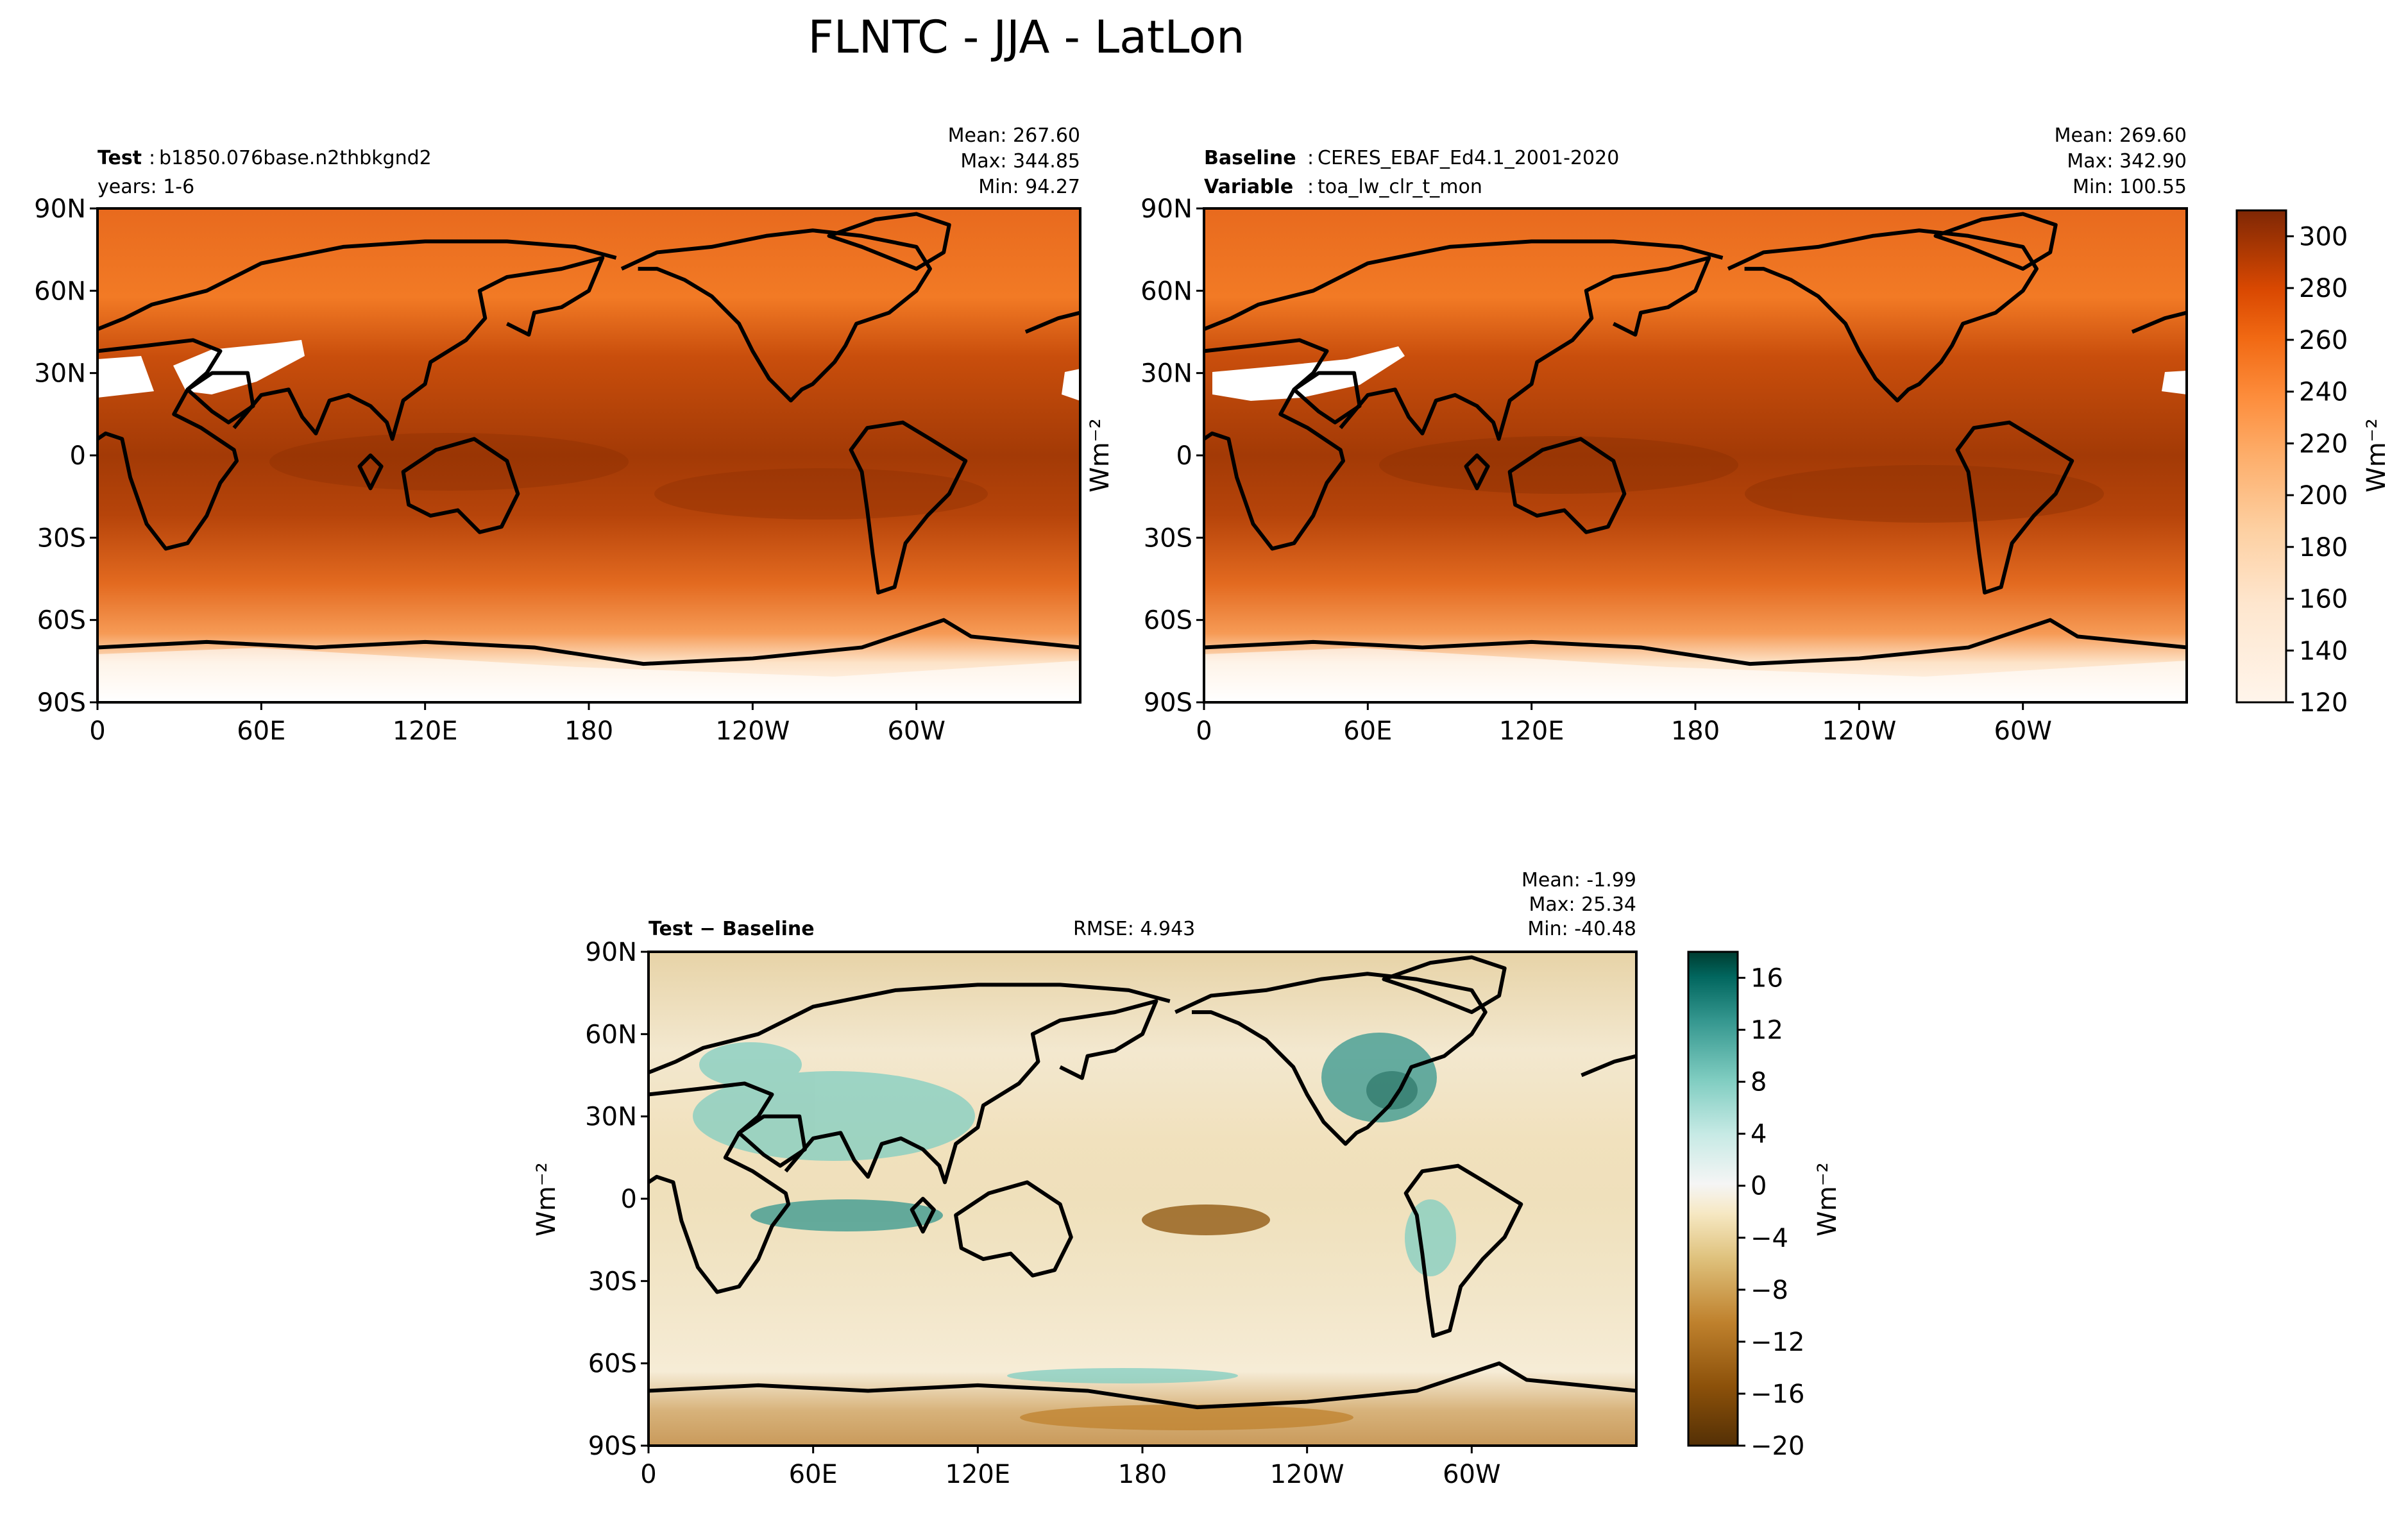 This screenshot has height=1513, width=2408. I want to click on difference-rmse: RMSE: 4.943, so click(1134, 929).